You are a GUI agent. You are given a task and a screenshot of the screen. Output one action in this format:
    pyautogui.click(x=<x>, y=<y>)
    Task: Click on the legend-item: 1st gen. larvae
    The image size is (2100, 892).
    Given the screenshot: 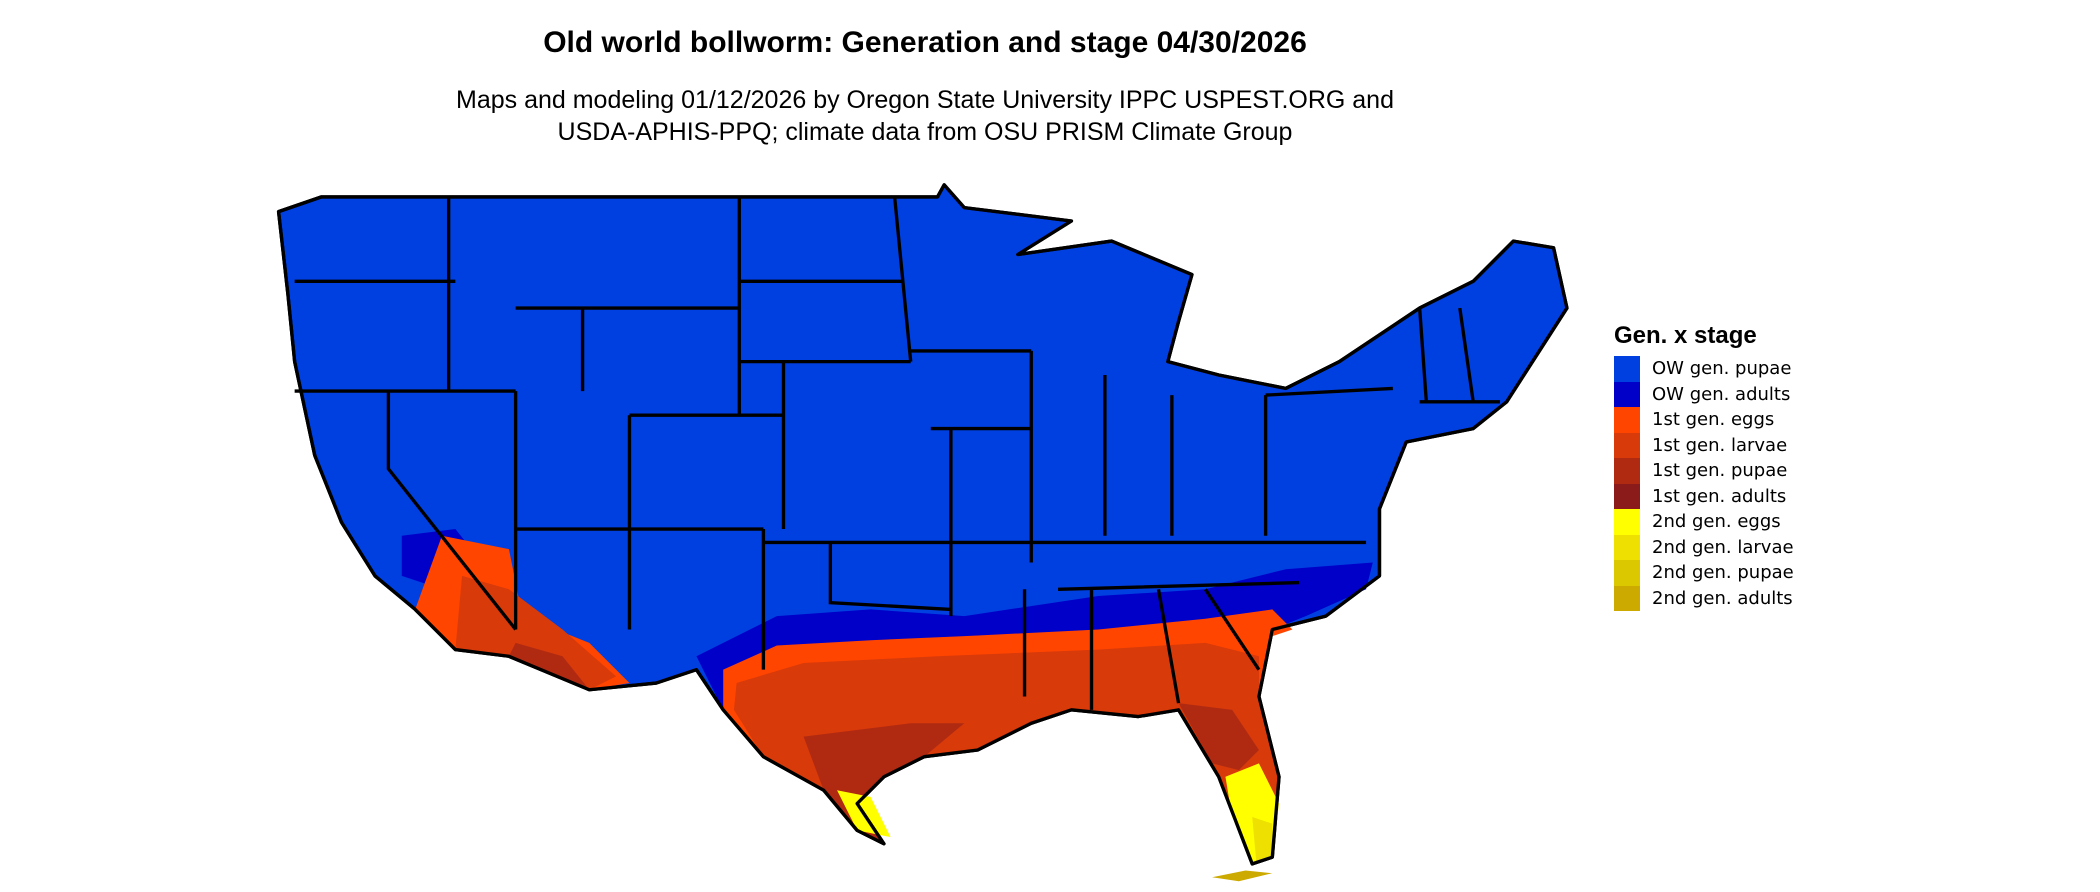 What is the action you would take?
    pyautogui.click(x=1704, y=445)
    